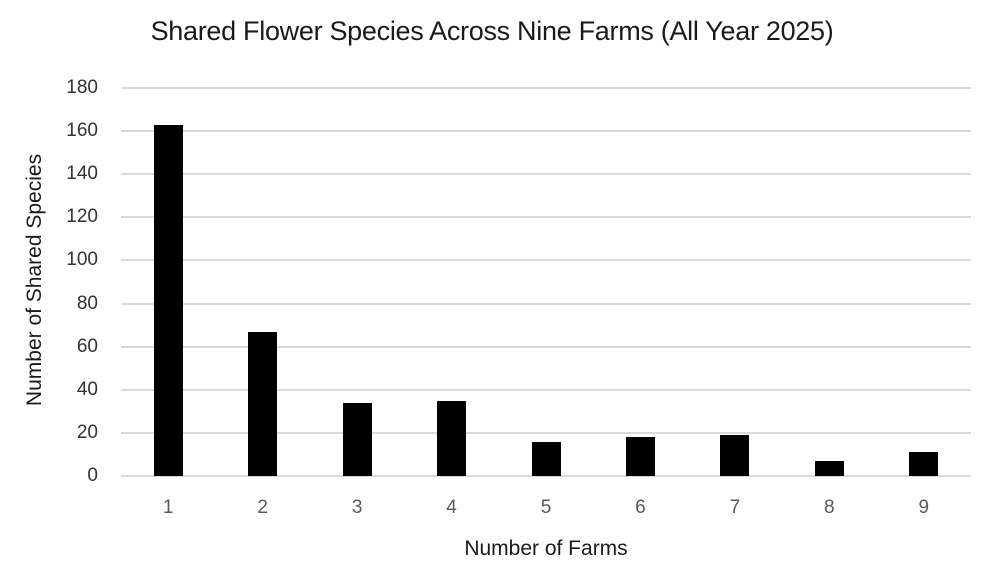  I want to click on x-tick-label: 7, so click(735, 507).